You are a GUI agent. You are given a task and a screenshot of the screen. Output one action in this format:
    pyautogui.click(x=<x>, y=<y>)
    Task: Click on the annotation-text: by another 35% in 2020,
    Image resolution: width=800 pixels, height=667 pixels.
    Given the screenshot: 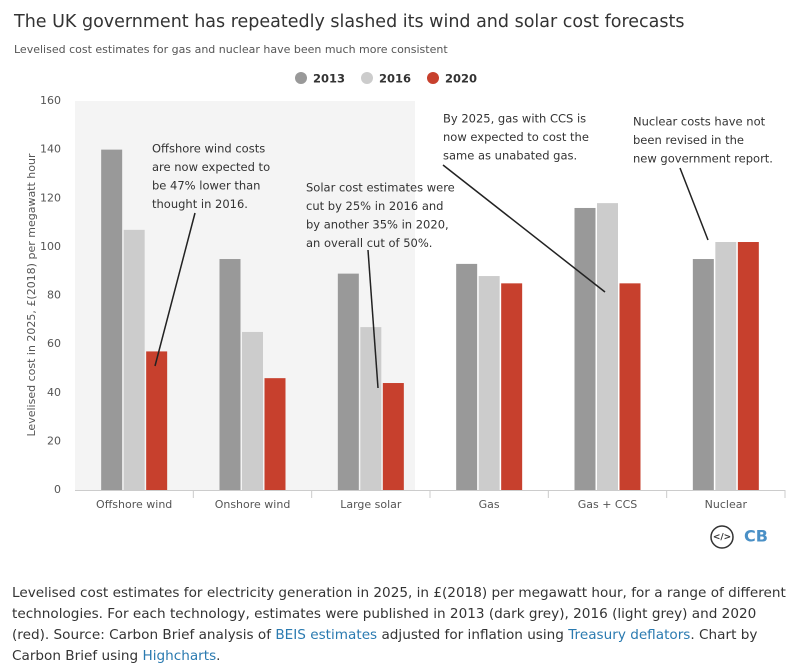 What is the action you would take?
    pyautogui.click(x=377, y=225)
    